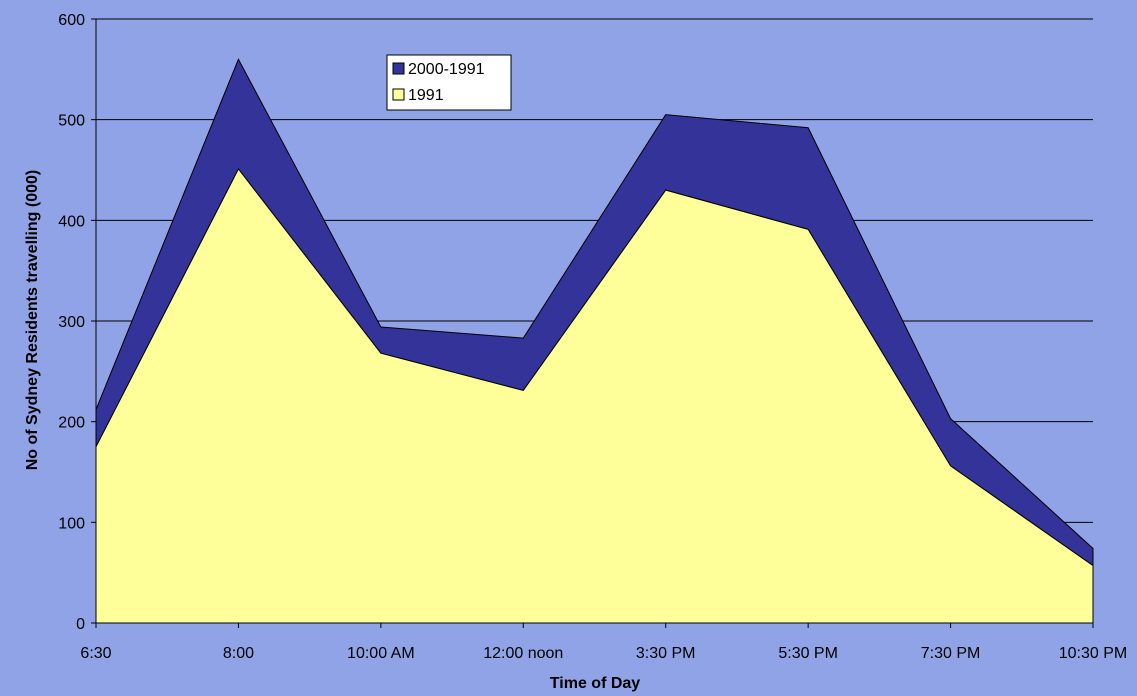 The height and width of the screenshot is (696, 1137). What do you see at coordinates (71, 523) in the screenshot?
I see `y-tick-label-100: 100` at bounding box center [71, 523].